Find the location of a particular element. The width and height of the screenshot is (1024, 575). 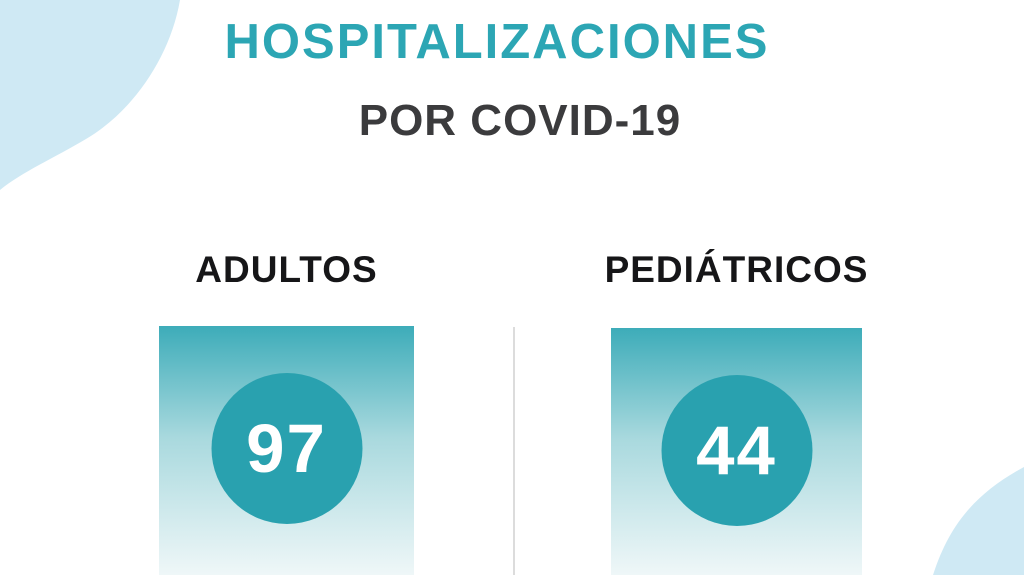

pediatric-value: 44 is located at coordinates (736, 450).